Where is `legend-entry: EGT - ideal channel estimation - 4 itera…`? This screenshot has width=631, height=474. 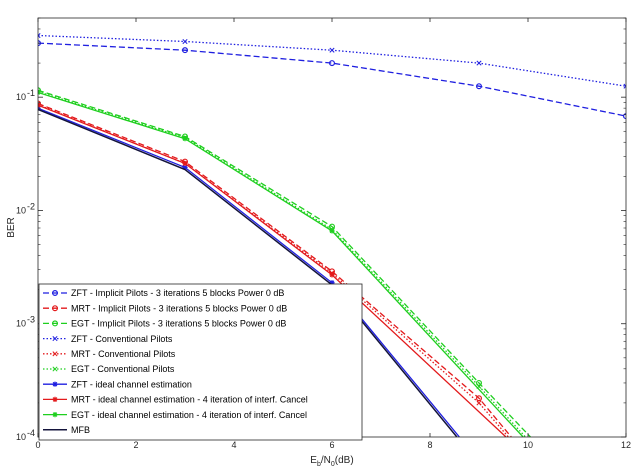
legend-entry: EGT - ideal channel estimation - 4 itera… is located at coordinates (175, 415).